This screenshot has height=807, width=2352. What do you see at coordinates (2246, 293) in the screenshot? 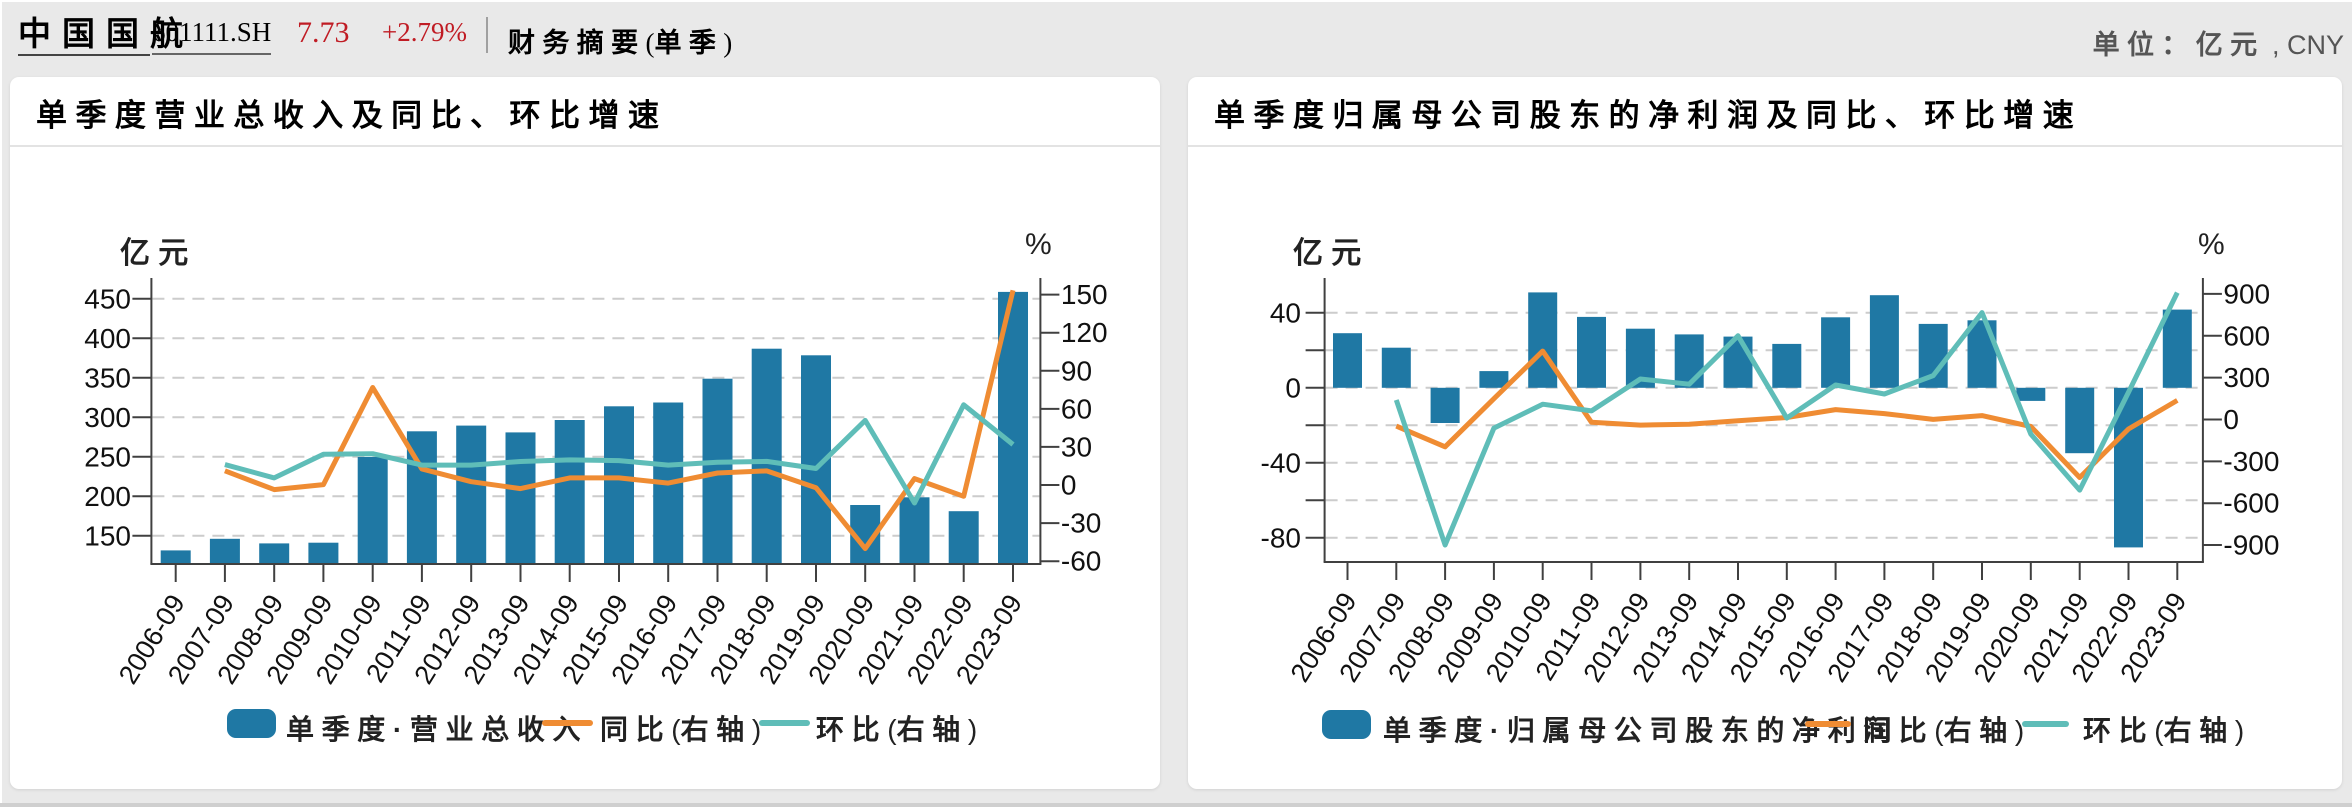
I see `svg-text: 900` at bounding box center [2246, 293].